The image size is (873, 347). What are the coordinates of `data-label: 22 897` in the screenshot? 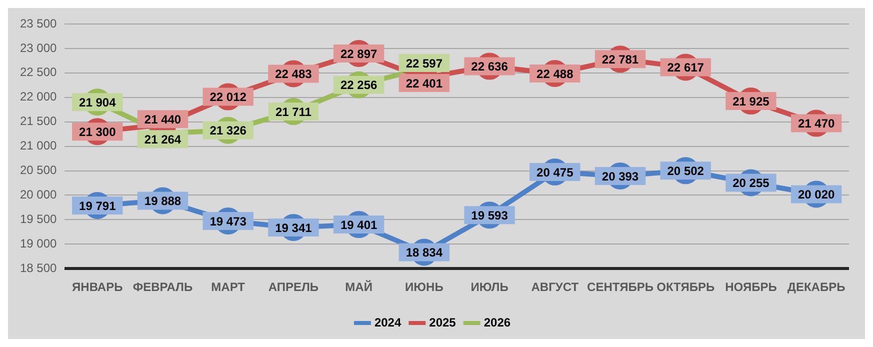 It's located at (359, 53).